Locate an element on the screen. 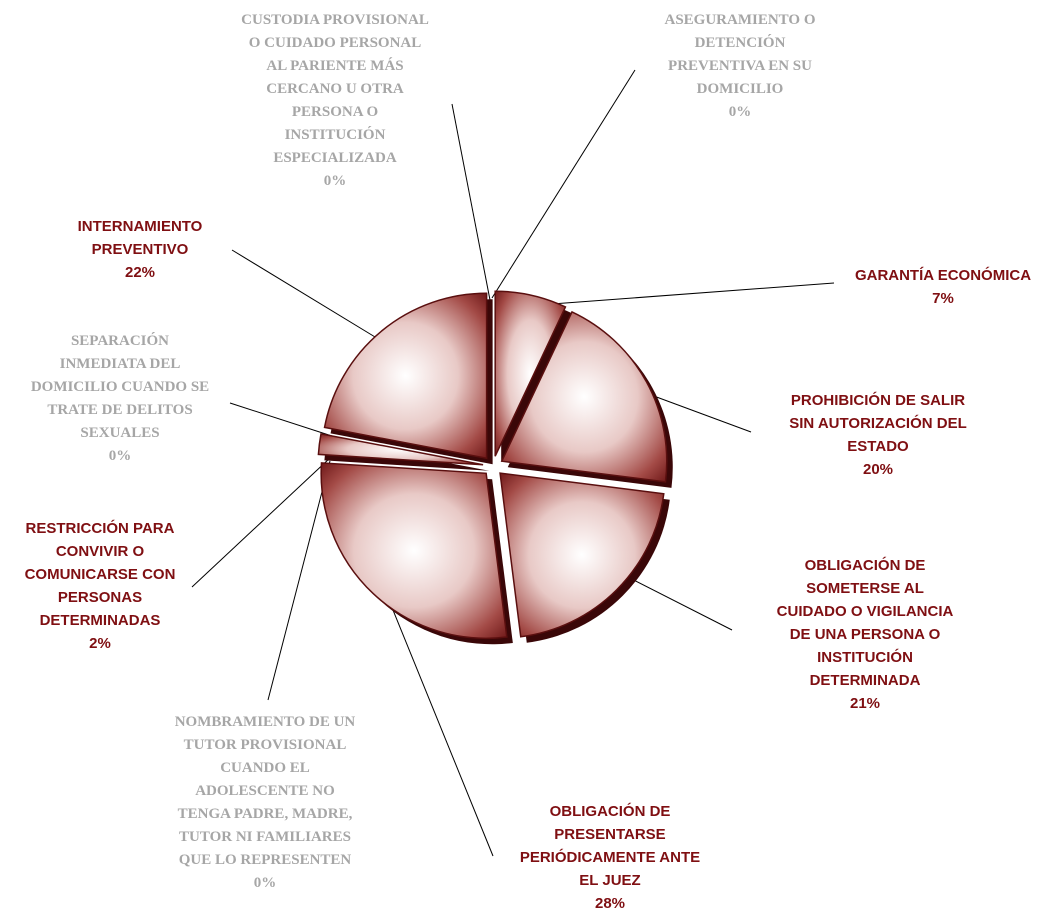 This screenshot has height=915, width=1055. leader-line-separacion is located at coordinates (282, 420).